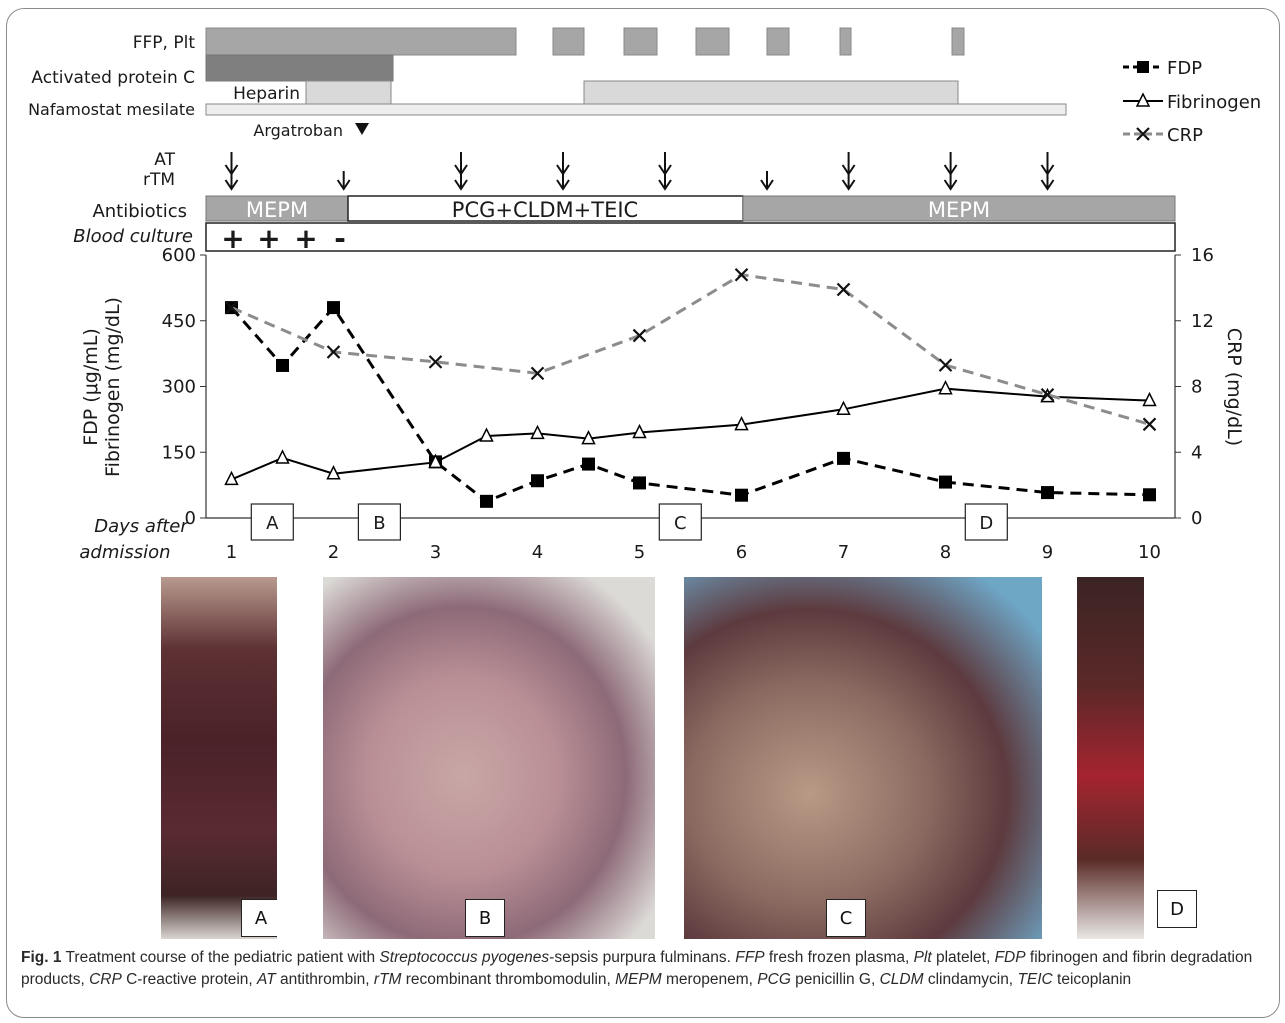 The image size is (1285, 1023). I want to click on series-line-fdp, so click(690, 404).